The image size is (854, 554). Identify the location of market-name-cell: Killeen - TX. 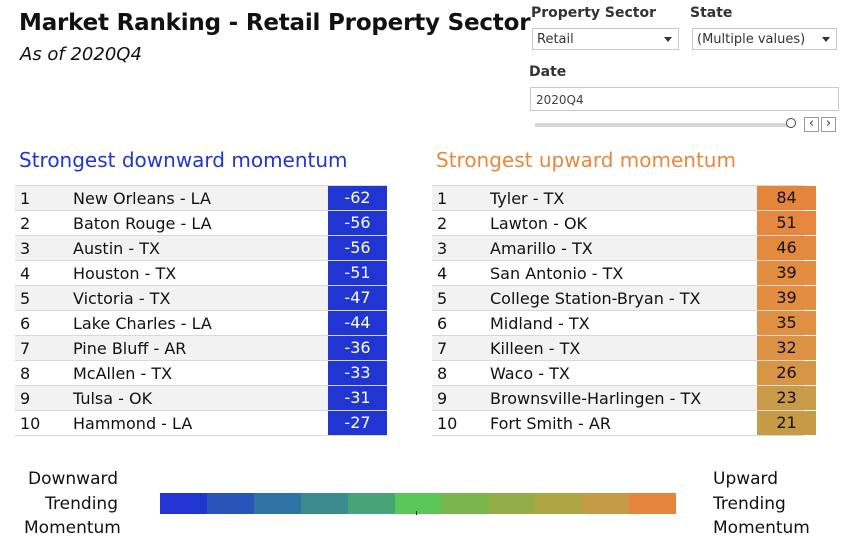
(535, 348).